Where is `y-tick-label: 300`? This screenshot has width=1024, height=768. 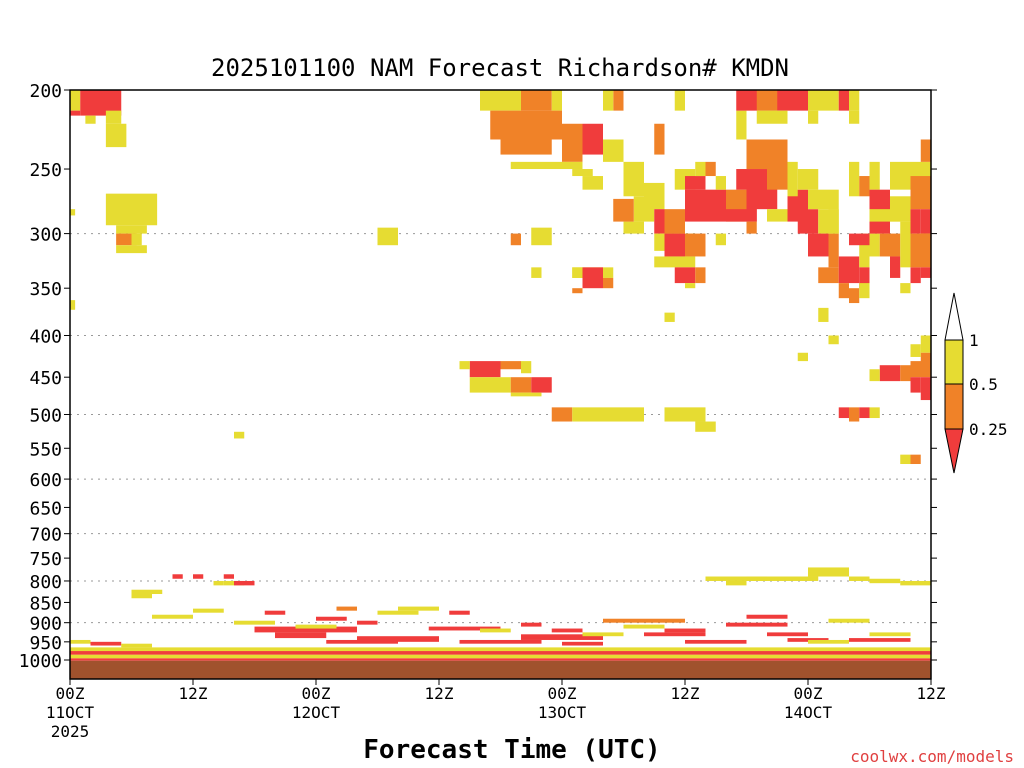
y-tick-label: 300 is located at coordinates (45, 235).